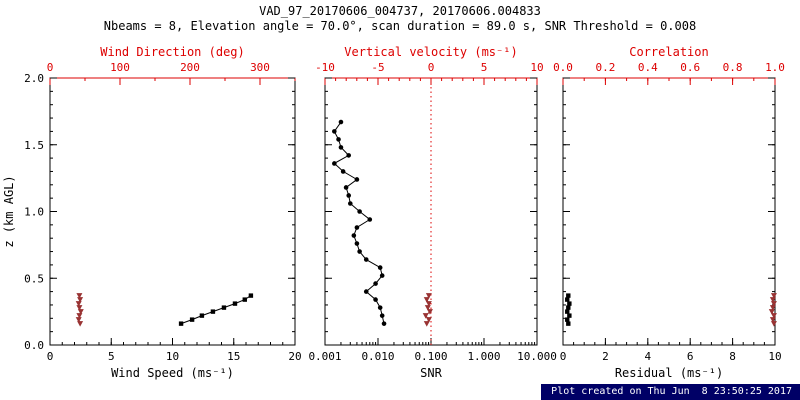  I want to click on svg-text: 2.0, so click(34, 78).